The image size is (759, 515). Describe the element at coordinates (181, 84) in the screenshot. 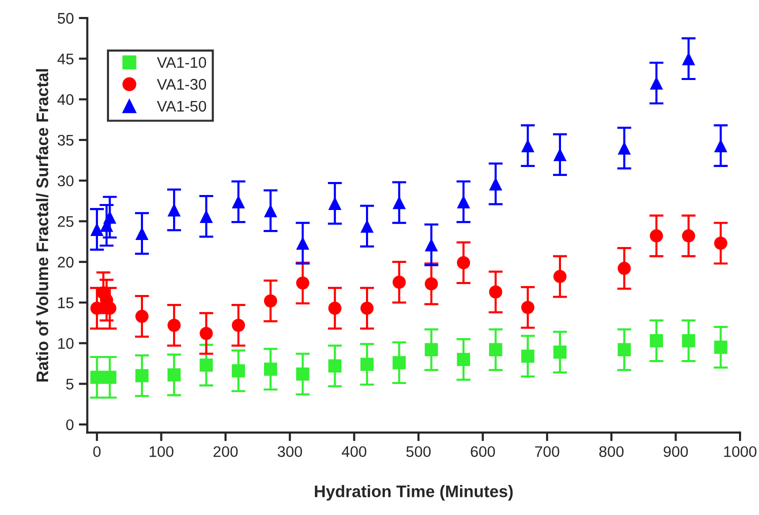

I see `legend-label: VA1-30` at that location.